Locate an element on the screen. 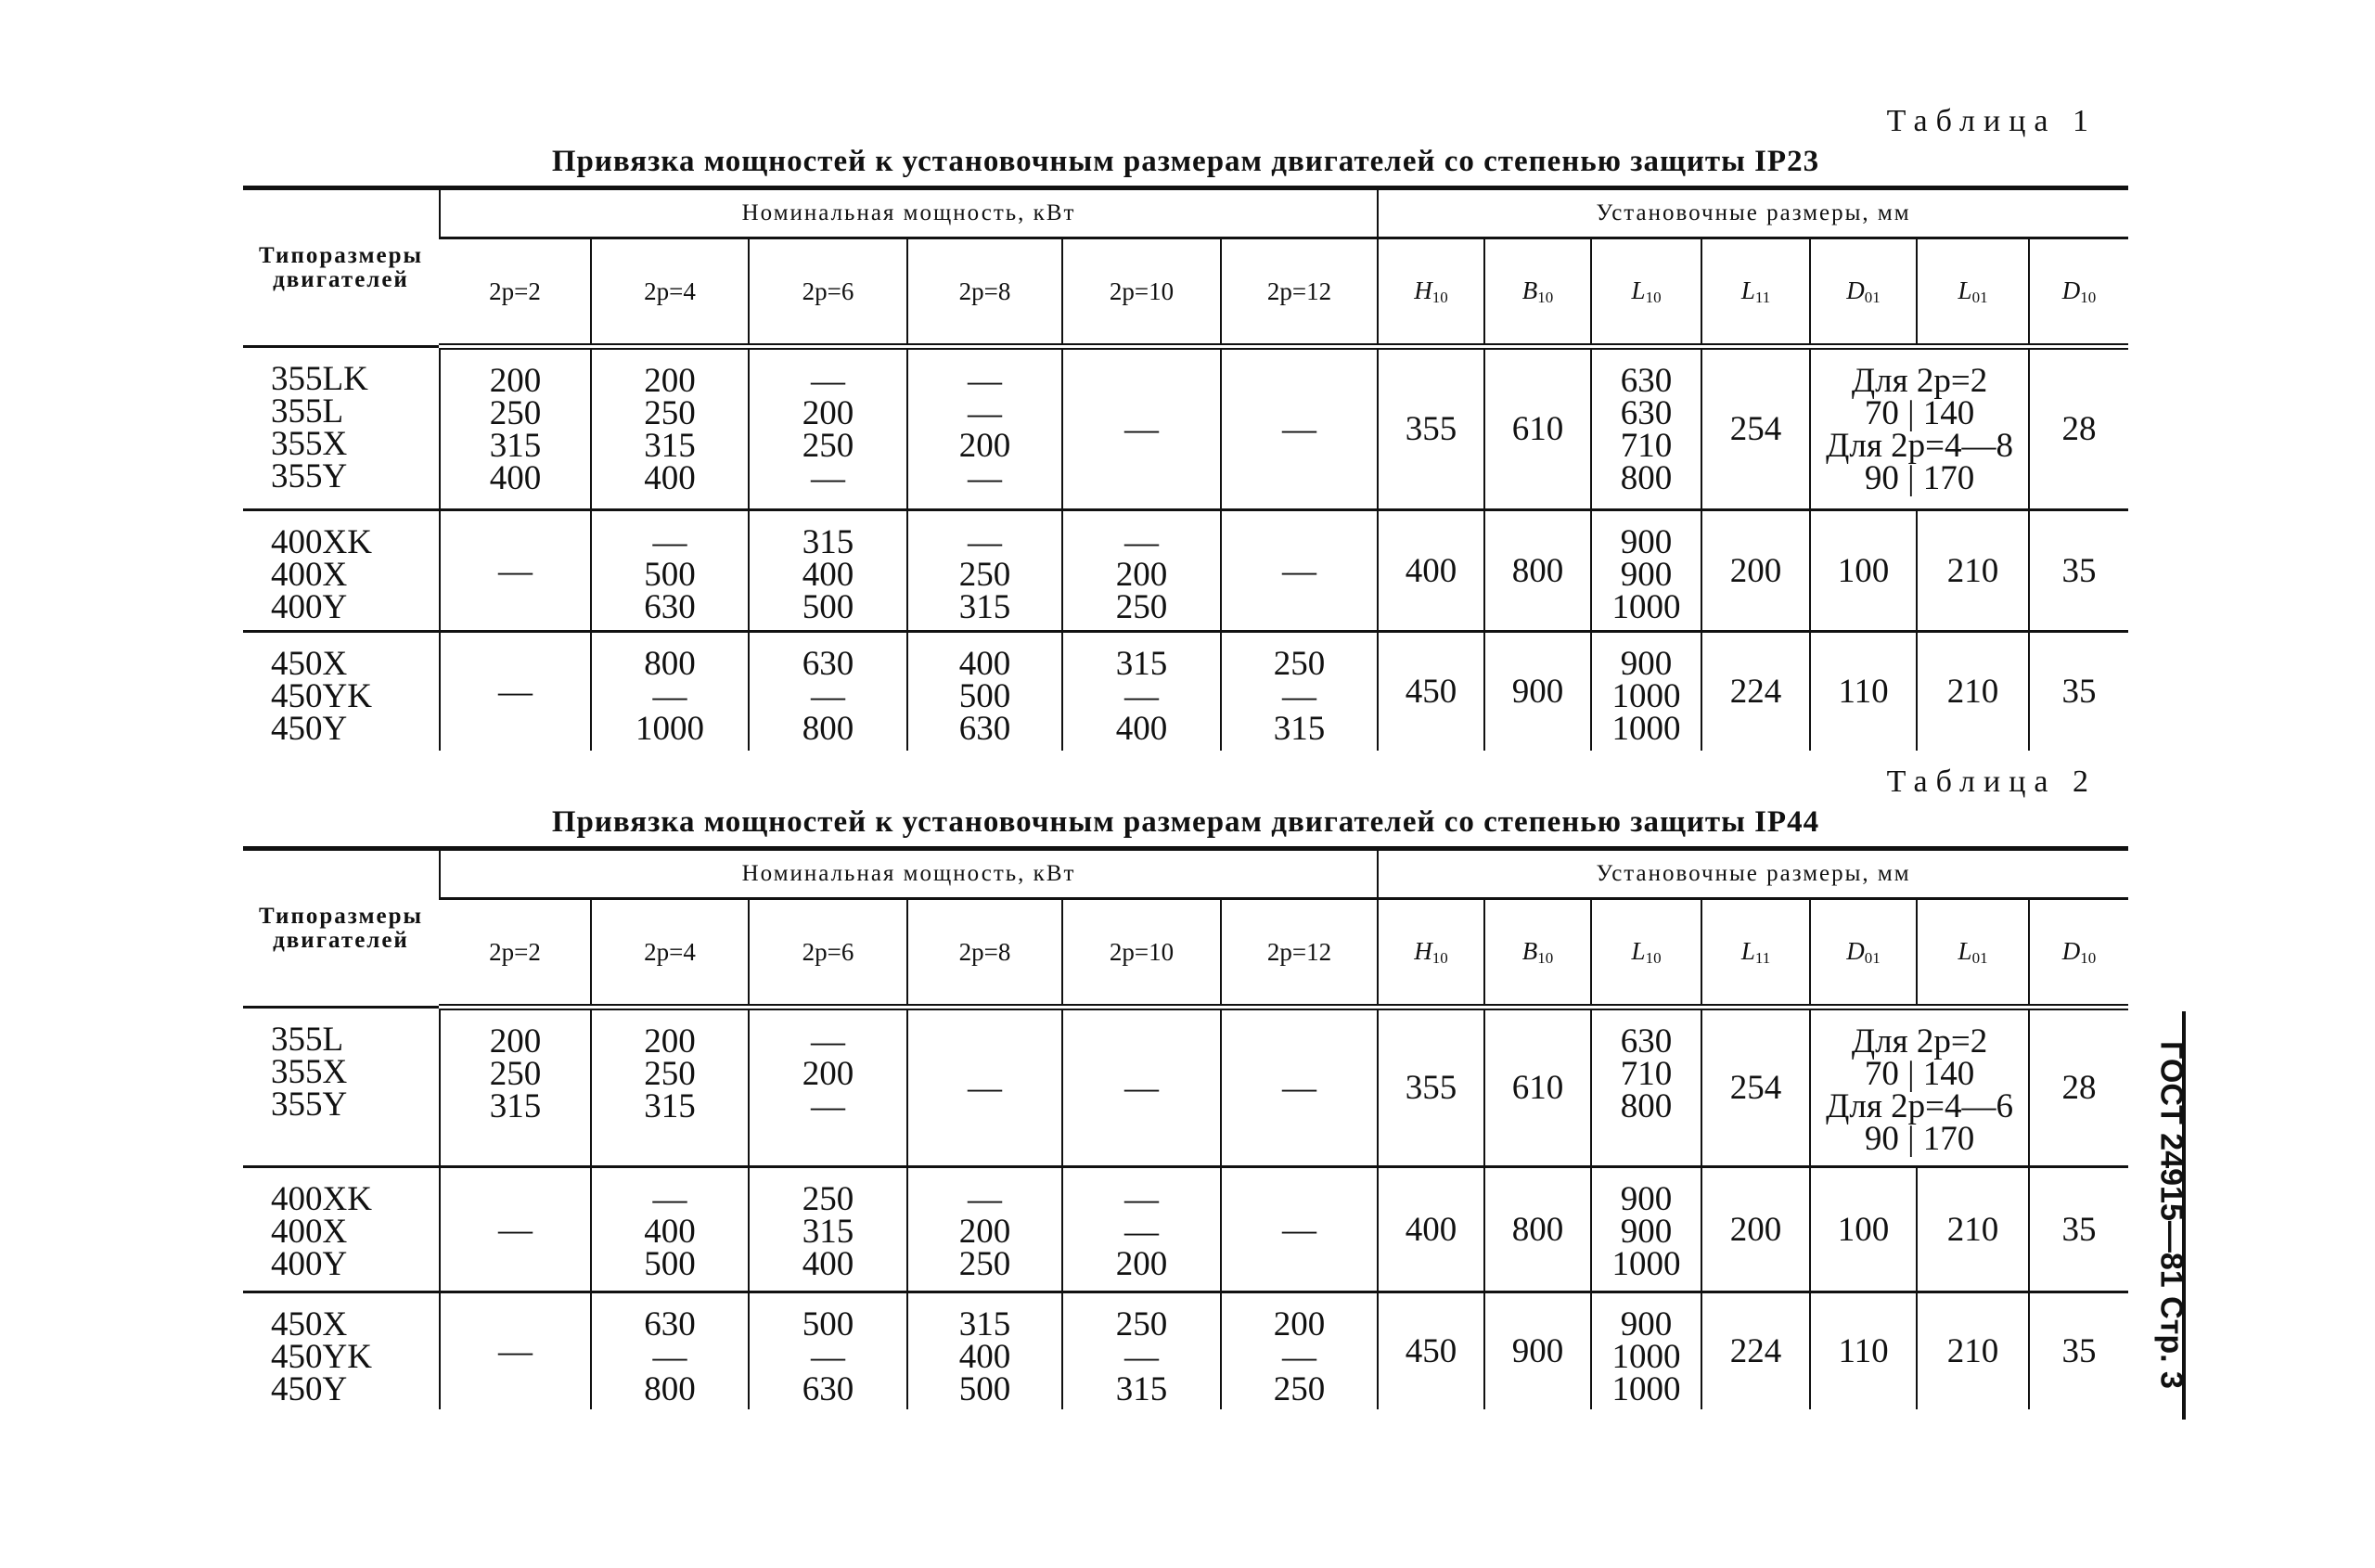 The height and width of the screenshot is (1568, 2375). motor-type: 355L is located at coordinates (307, 411).